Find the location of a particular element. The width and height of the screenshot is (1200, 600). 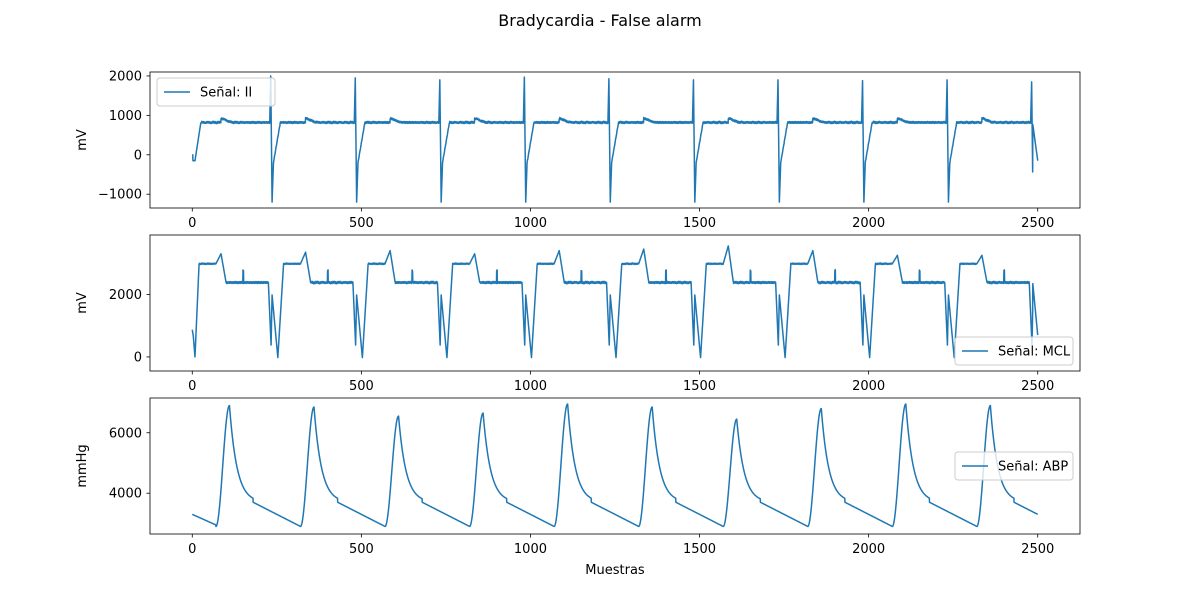

y-tick-label: 6000 is located at coordinates (125, 433).